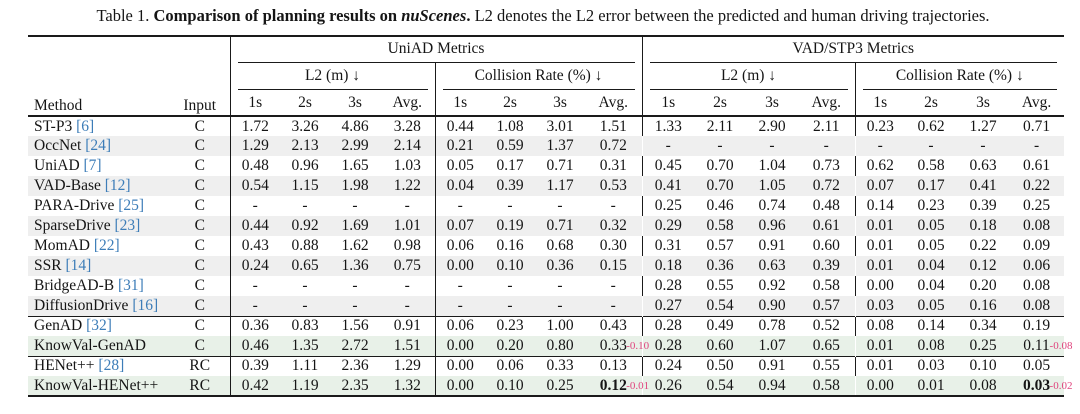 The height and width of the screenshot is (414, 1080). What do you see at coordinates (254, 346) in the screenshot?
I see `value-cell: 0.46` at bounding box center [254, 346].